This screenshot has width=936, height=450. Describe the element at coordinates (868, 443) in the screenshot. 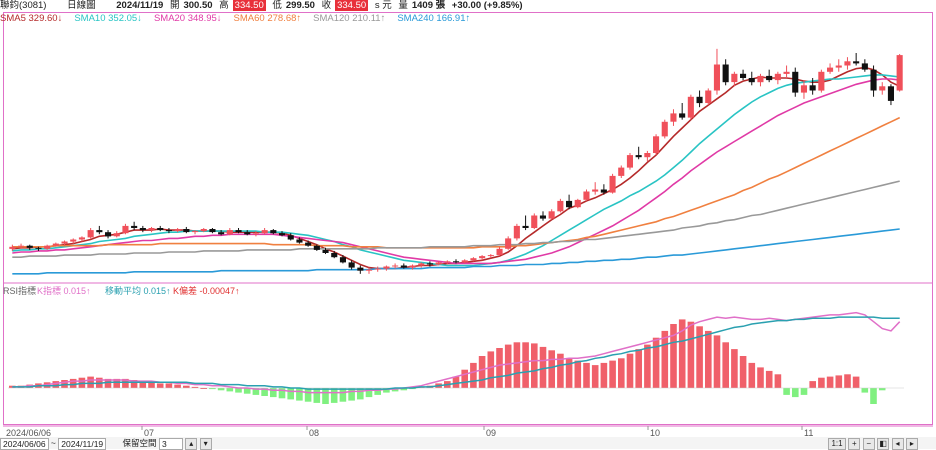

I see `zoom-out-icon: −` at that location.